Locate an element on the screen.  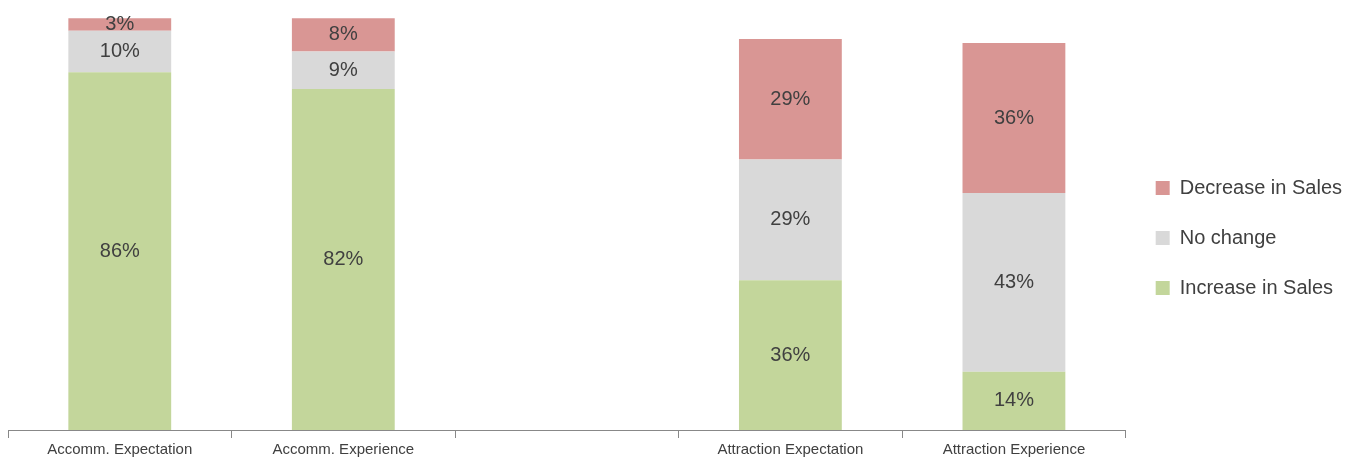
x-tick-label: Attraction Expectation is located at coordinates (790, 449).